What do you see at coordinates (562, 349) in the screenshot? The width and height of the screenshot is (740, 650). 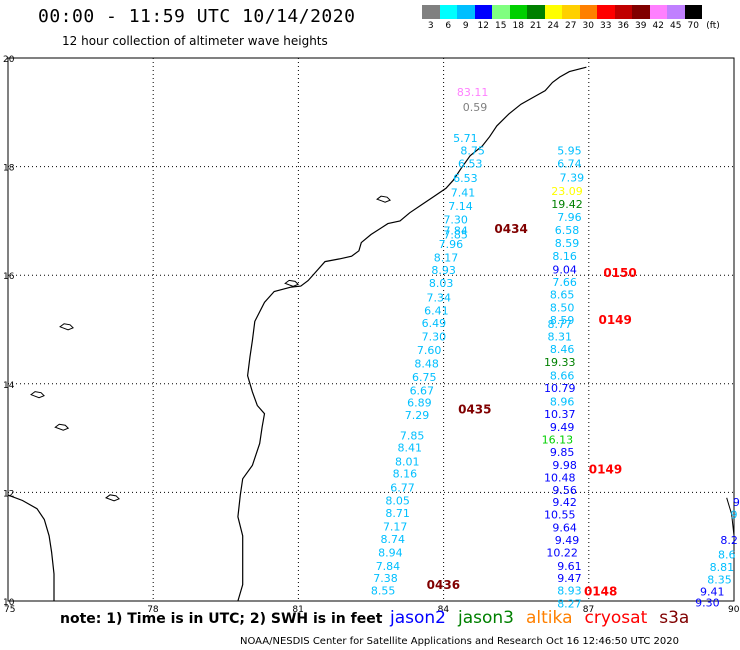 I see `wave-height-value: 8.46` at bounding box center [562, 349].